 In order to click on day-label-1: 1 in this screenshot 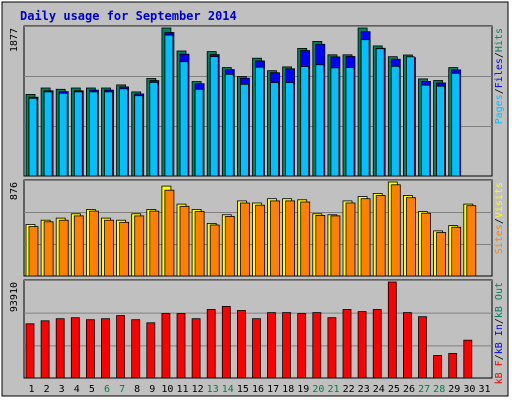, I will do `click(31, 389)`.